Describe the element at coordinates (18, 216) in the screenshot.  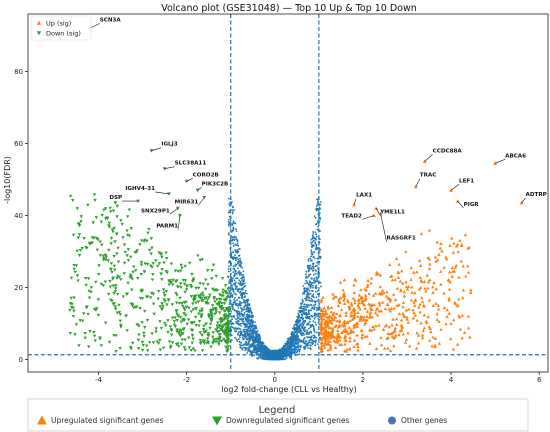
I see `y-tick-label: 40` at that location.